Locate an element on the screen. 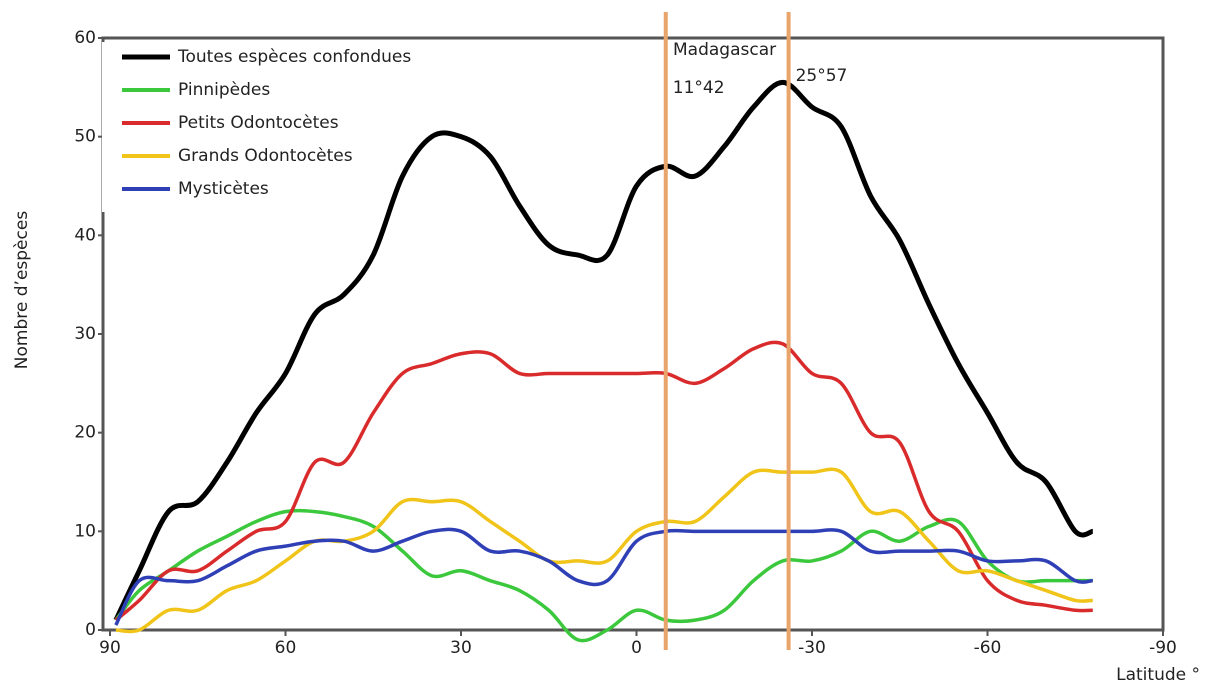 Image resolution: width=1206 pixels, height=686 pixels. series-line is located at coordinates (603, 576).